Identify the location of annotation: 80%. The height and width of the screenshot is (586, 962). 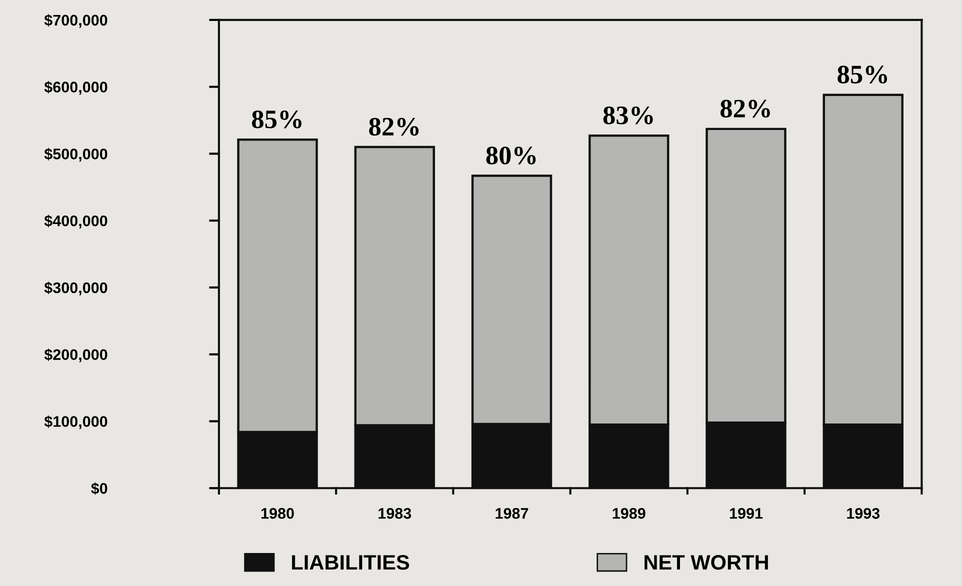
(511, 155).